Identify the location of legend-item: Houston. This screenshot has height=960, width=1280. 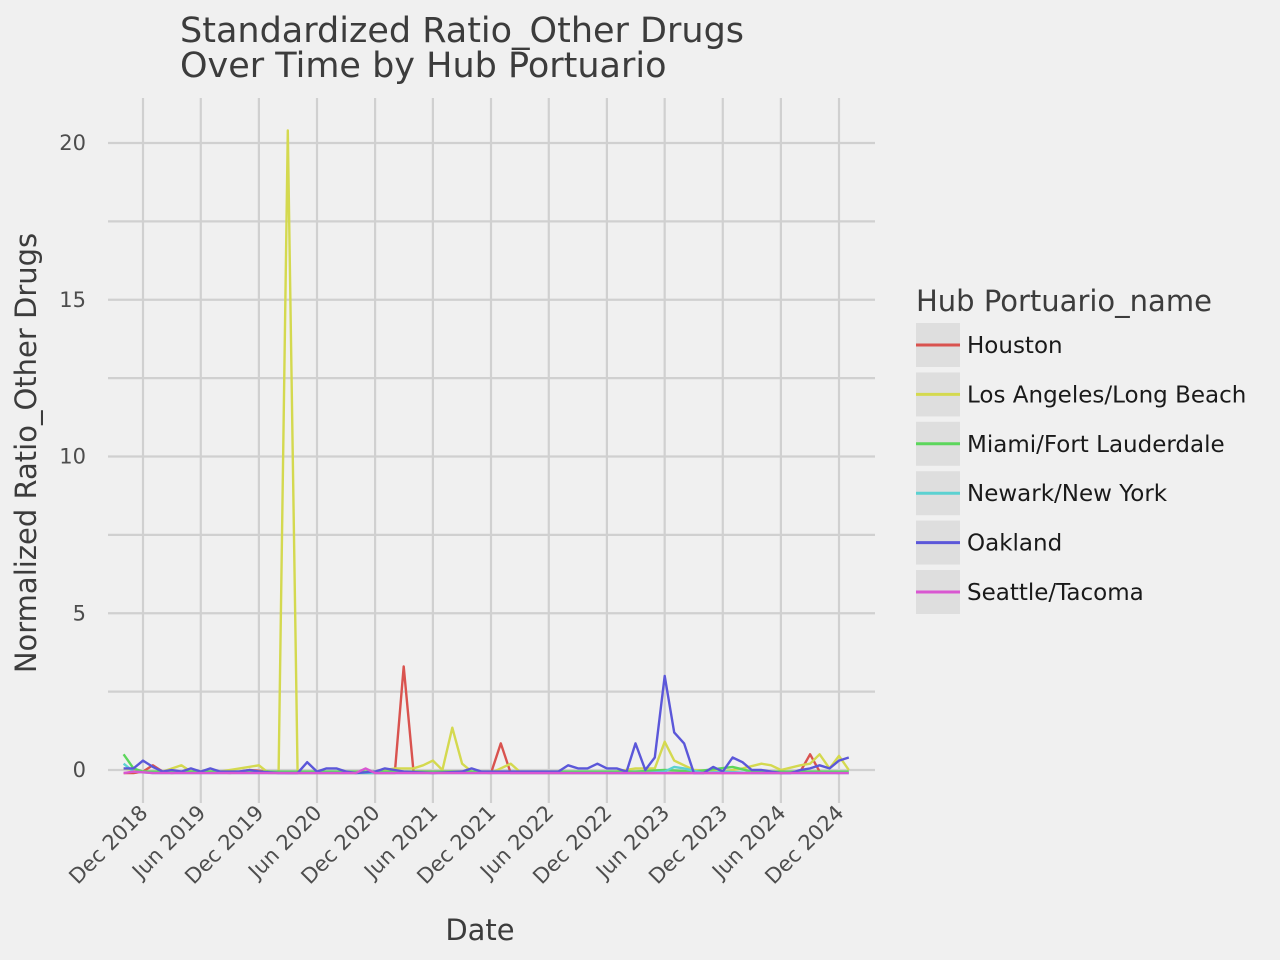
(989, 345).